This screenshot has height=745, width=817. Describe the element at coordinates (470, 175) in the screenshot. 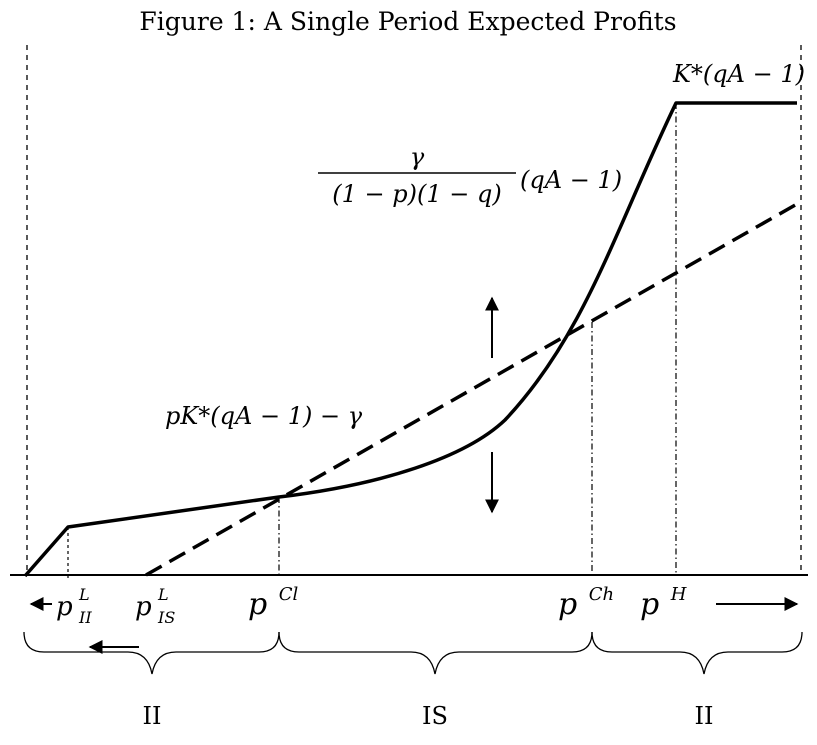

I see `fraction-label: γ (1 − p)(1 − q) (qA − 1)` at that location.